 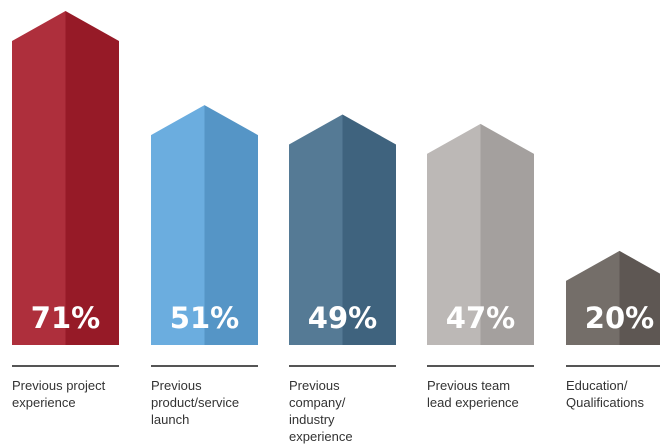 What do you see at coordinates (204, 318) in the screenshot?
I see `bar-value-label: 51%` at bounding box center [204, 318].